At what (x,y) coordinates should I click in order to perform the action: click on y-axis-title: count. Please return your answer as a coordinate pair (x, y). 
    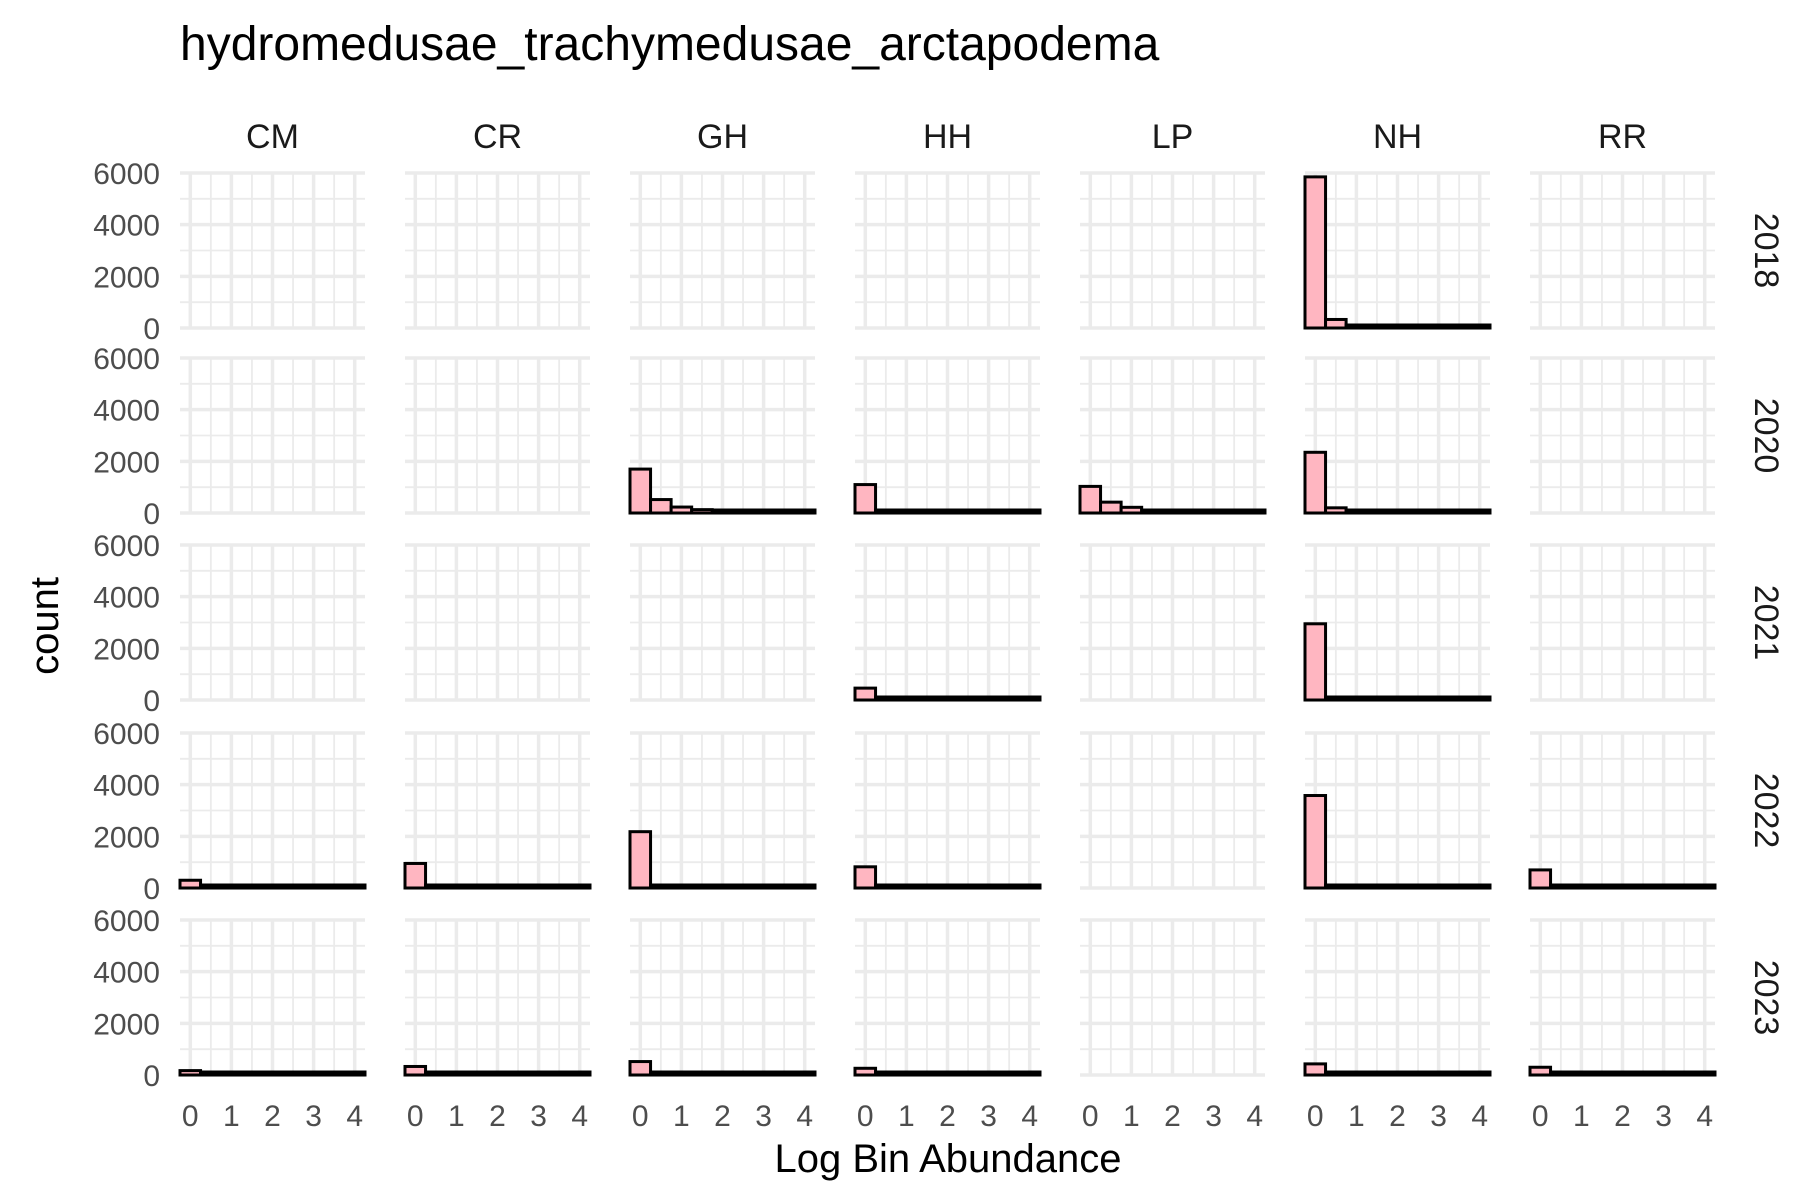
    Looking at the image, I should click on (45, 626).